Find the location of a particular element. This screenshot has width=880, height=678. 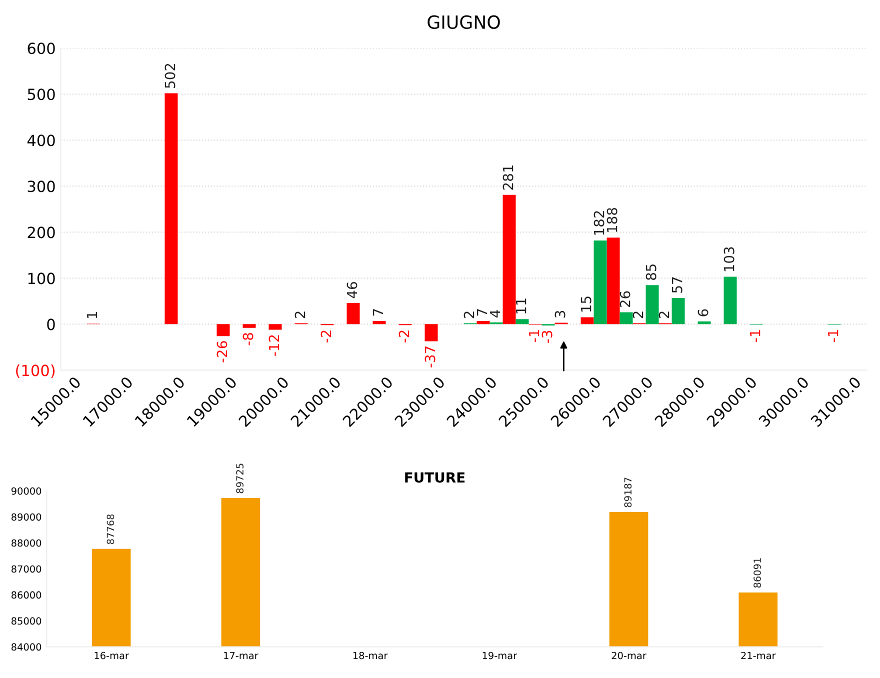

y-tick-label: 300 is located at coordinates (41, 186).